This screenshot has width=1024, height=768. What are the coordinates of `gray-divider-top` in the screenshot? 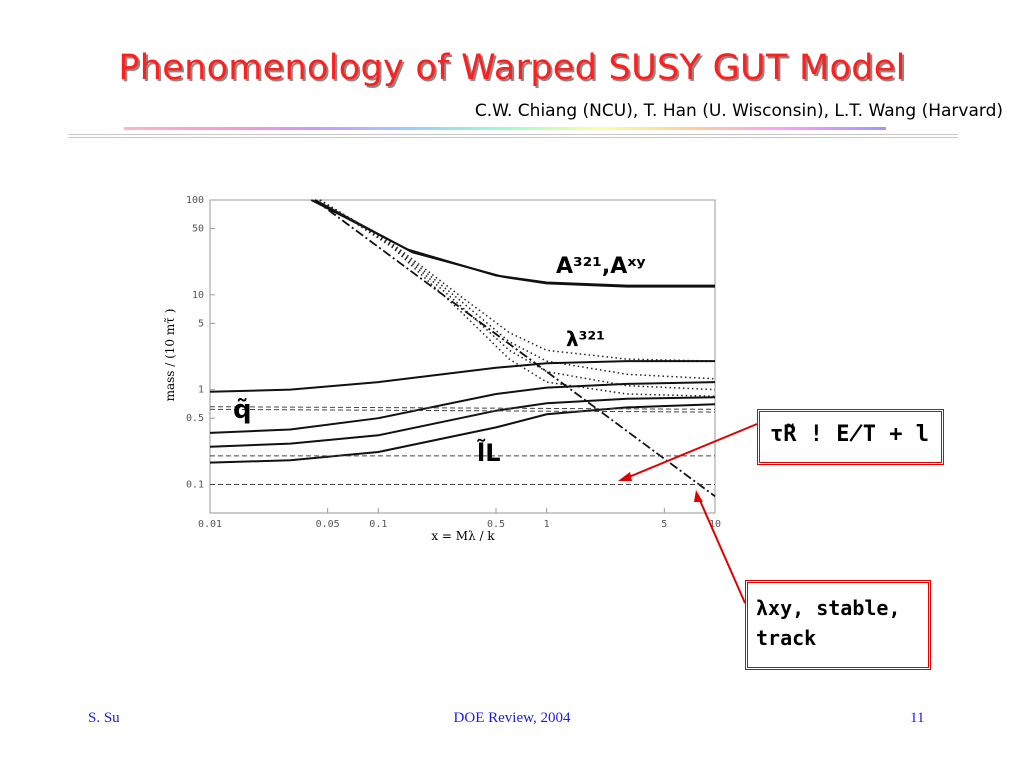 It's located at (513, 134).